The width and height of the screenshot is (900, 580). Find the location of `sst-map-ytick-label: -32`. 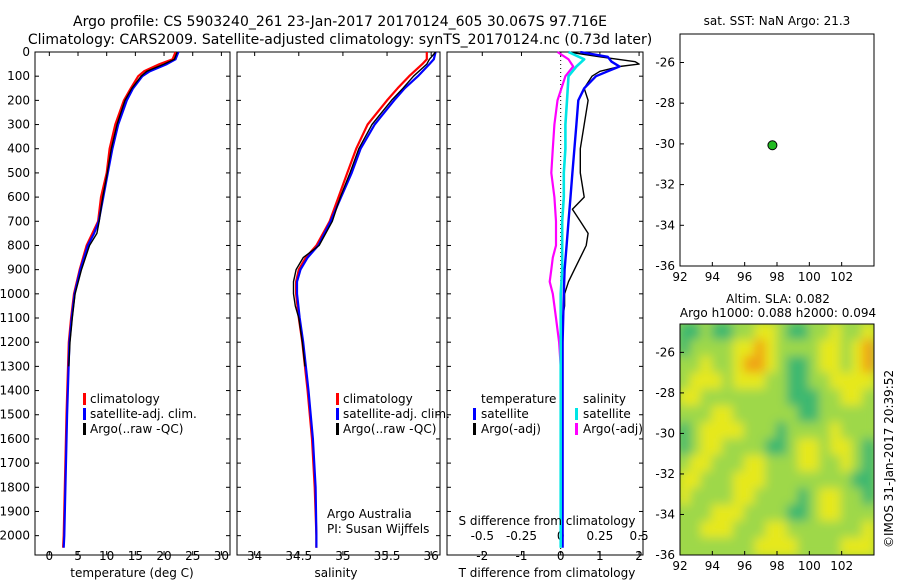

sst-map-ytick-label: -32 is located at coordinates (665, 185).